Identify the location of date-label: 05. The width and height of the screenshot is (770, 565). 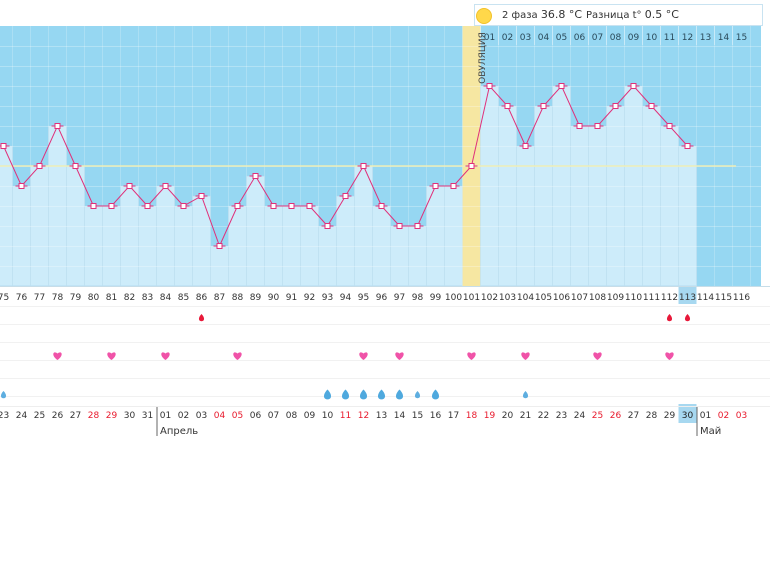
(237, 416).